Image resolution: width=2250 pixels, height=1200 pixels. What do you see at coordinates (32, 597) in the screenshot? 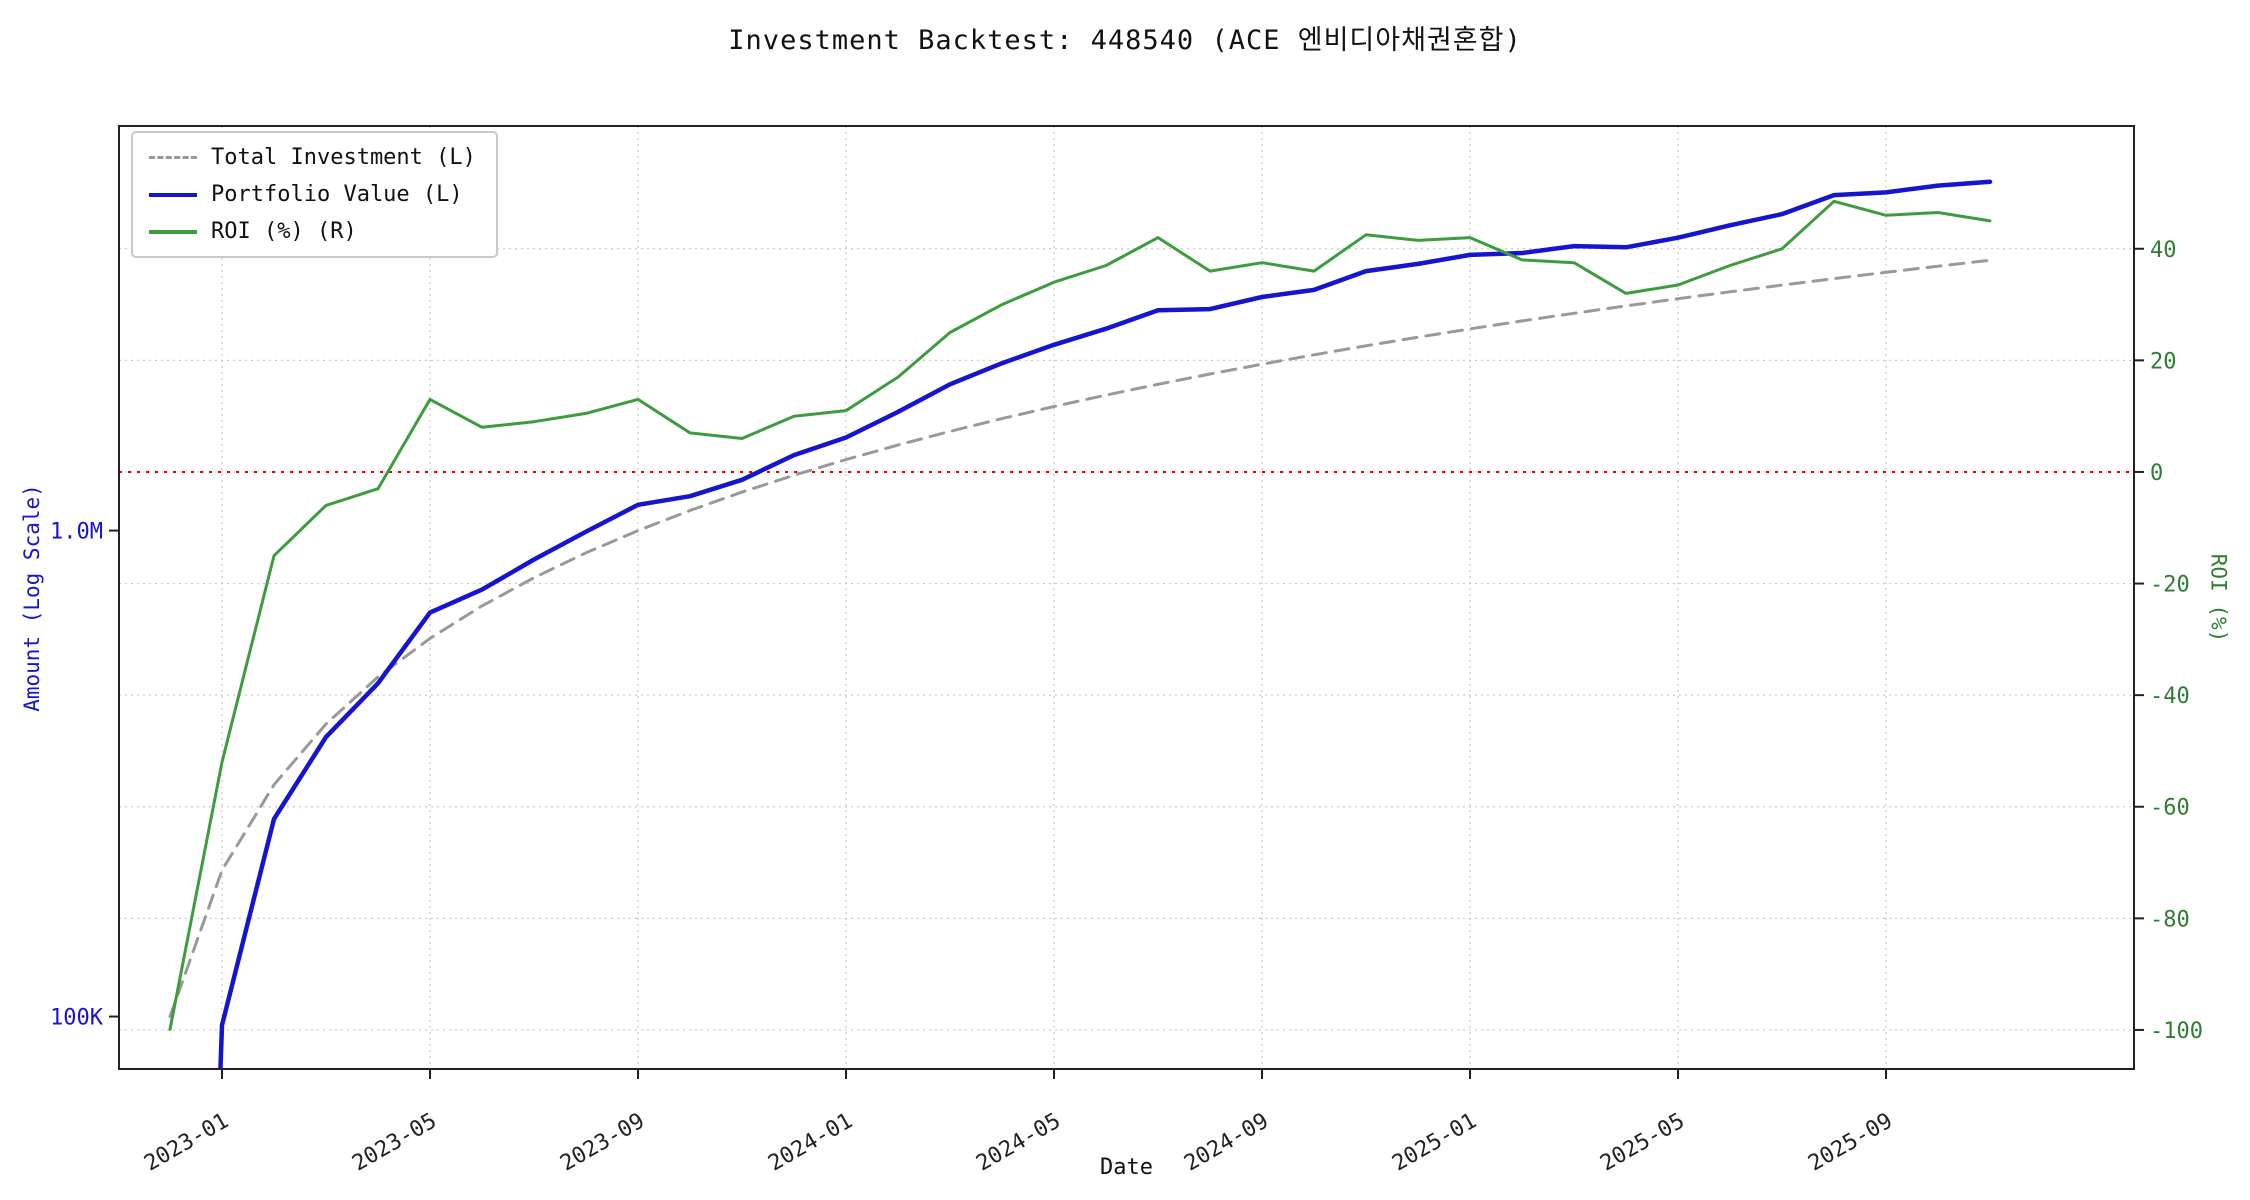
I see `left-axis-title: Amount (Log Scale)` at bounding box center [32, 597].